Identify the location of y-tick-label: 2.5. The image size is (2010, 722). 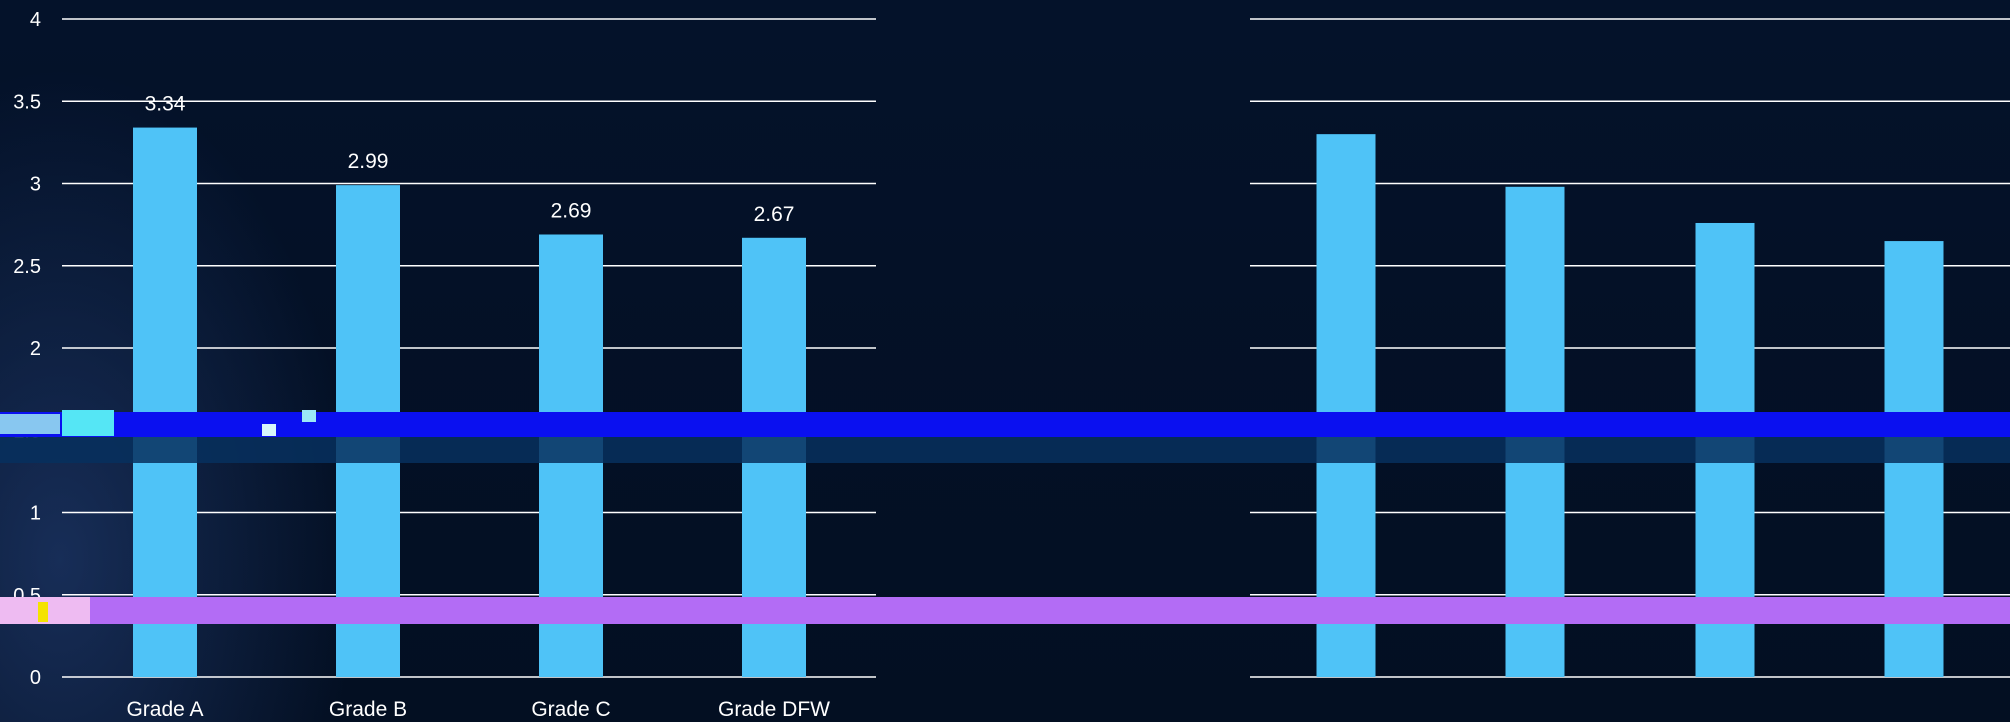
(27, 267).